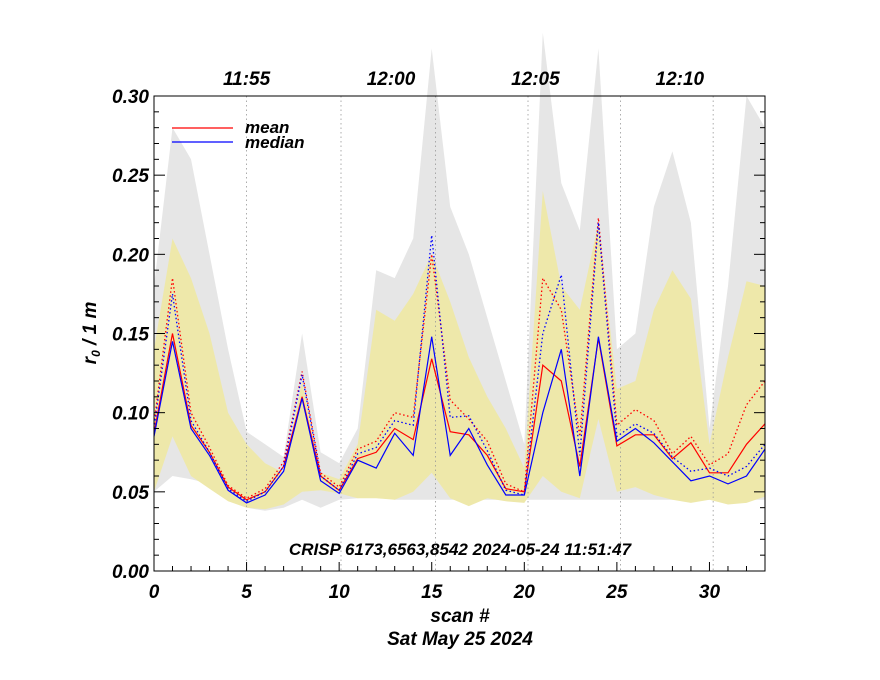  I want to click on y-tick-label: 0.00, so click(130, 572).